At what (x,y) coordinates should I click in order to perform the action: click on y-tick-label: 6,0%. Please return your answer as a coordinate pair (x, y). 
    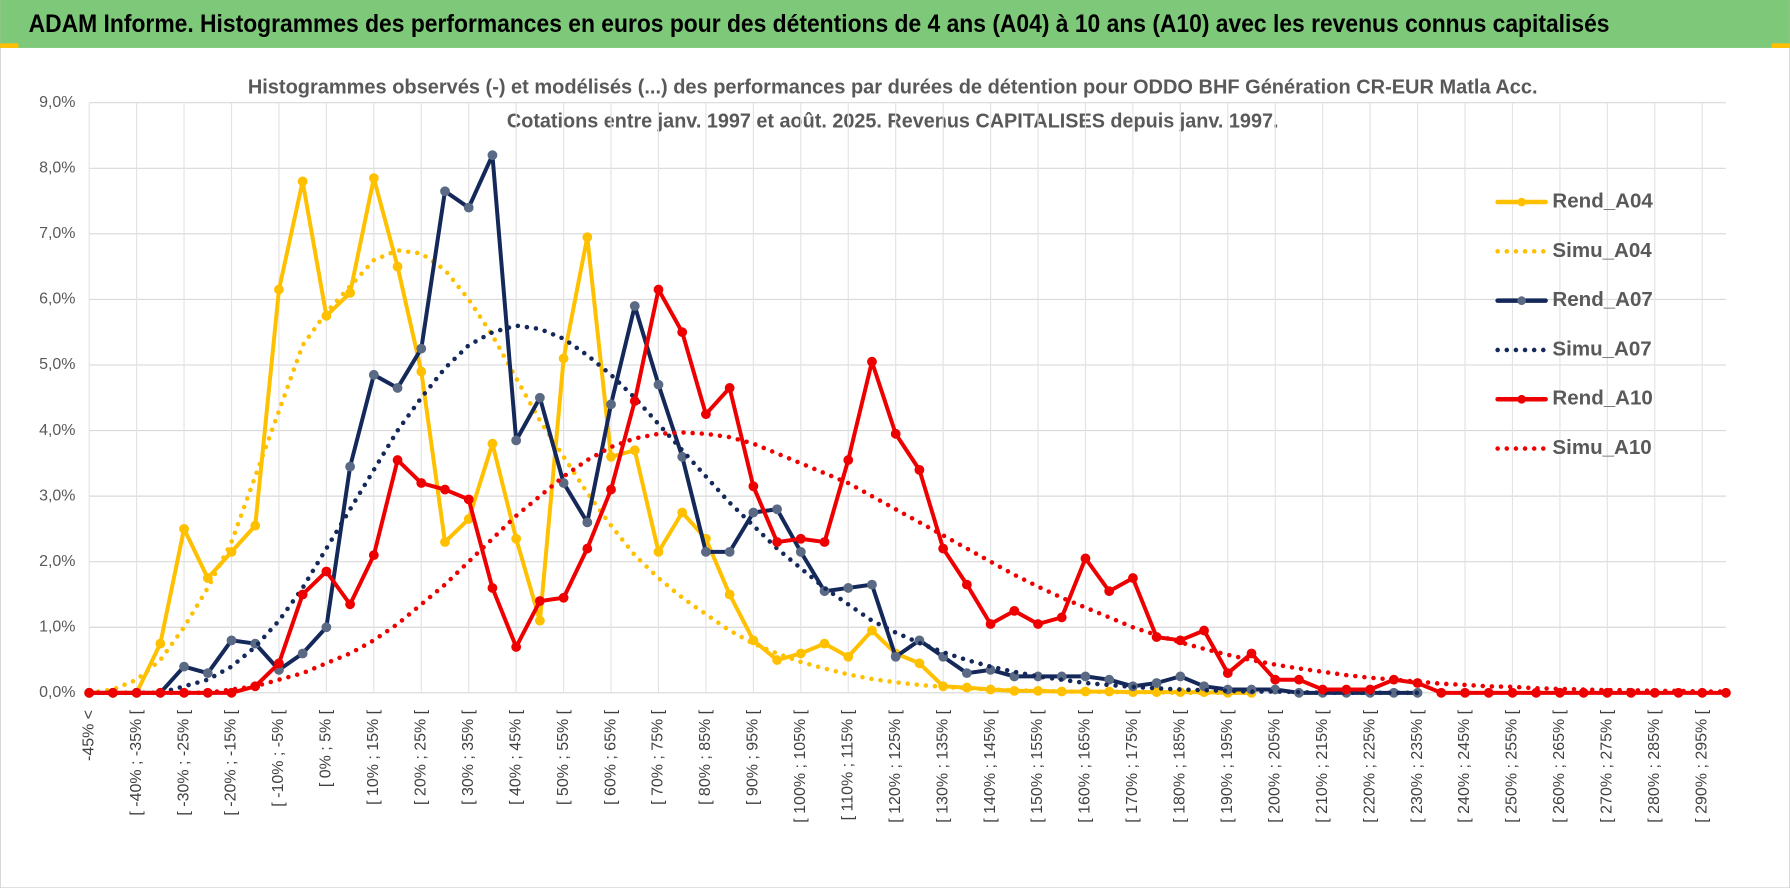
    Looking at the image, I should click on (57, 299).